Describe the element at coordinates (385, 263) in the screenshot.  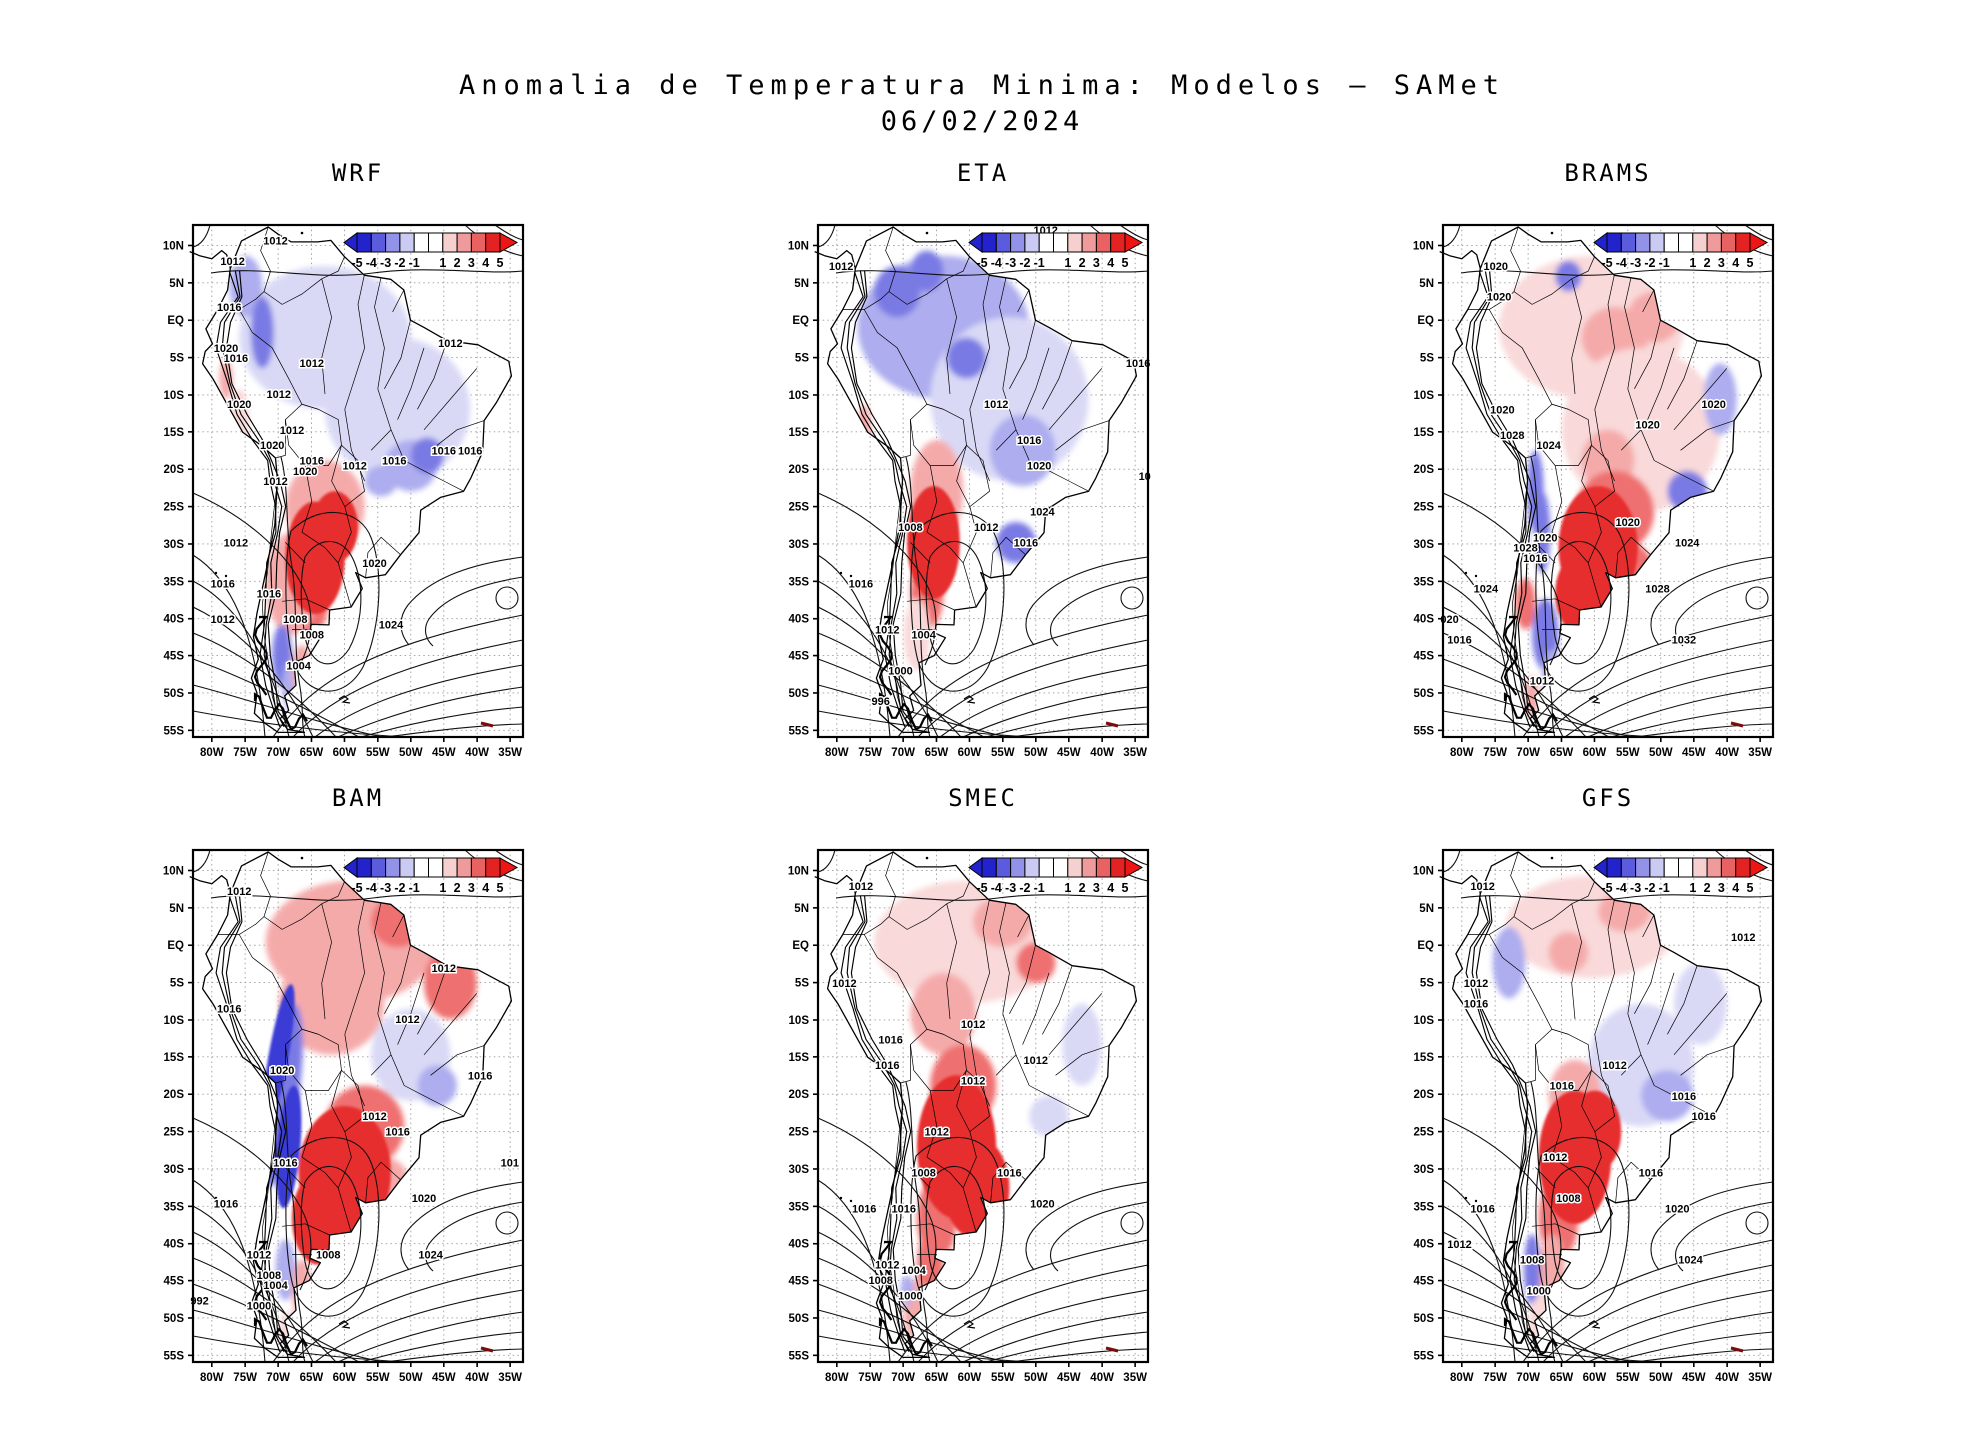
I see `colorbar-label: -3` at that location.